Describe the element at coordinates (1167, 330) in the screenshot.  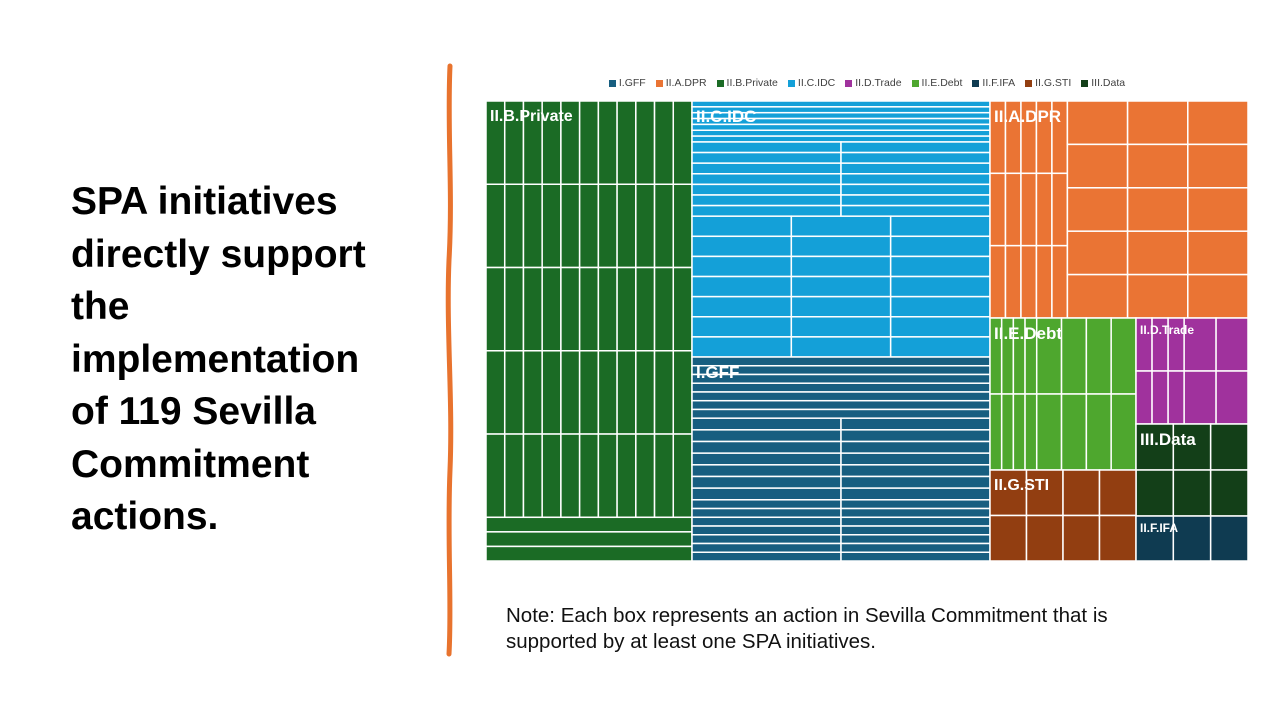
I see `treemap-label: II.D.Trade` at that location.